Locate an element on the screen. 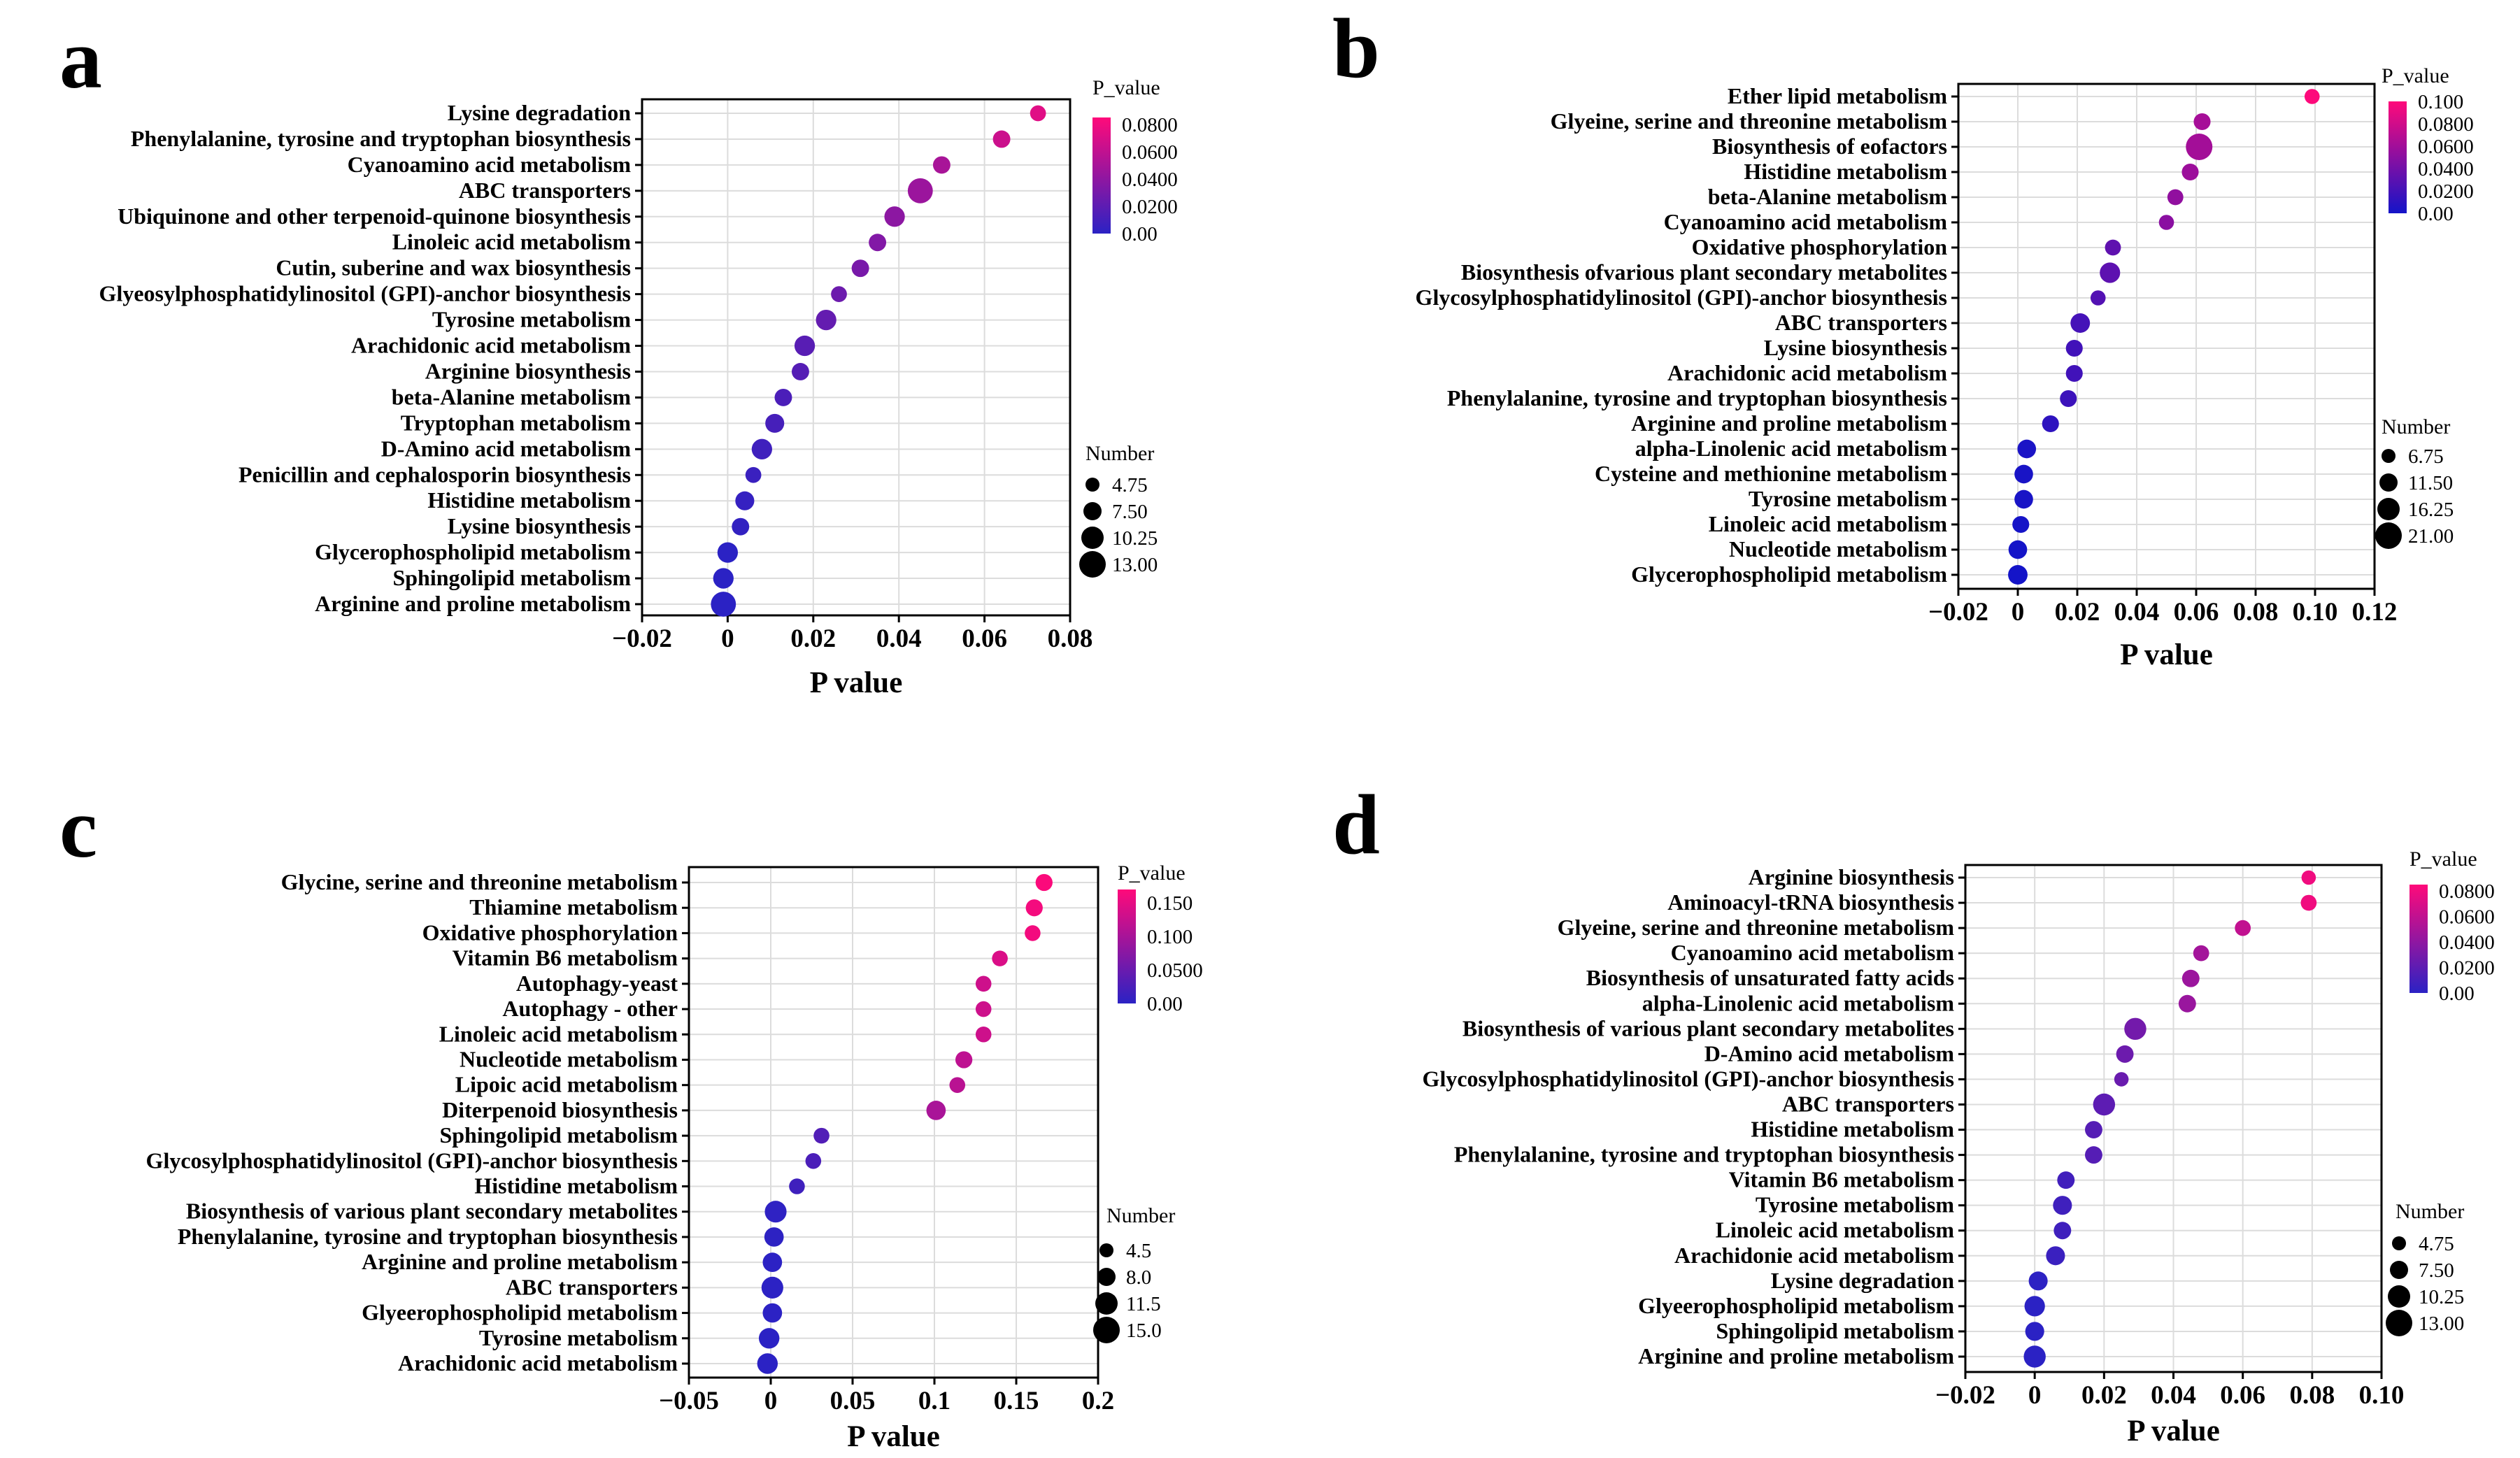  color-legend-label: 0.150 is located at coordinates (1170, 903).